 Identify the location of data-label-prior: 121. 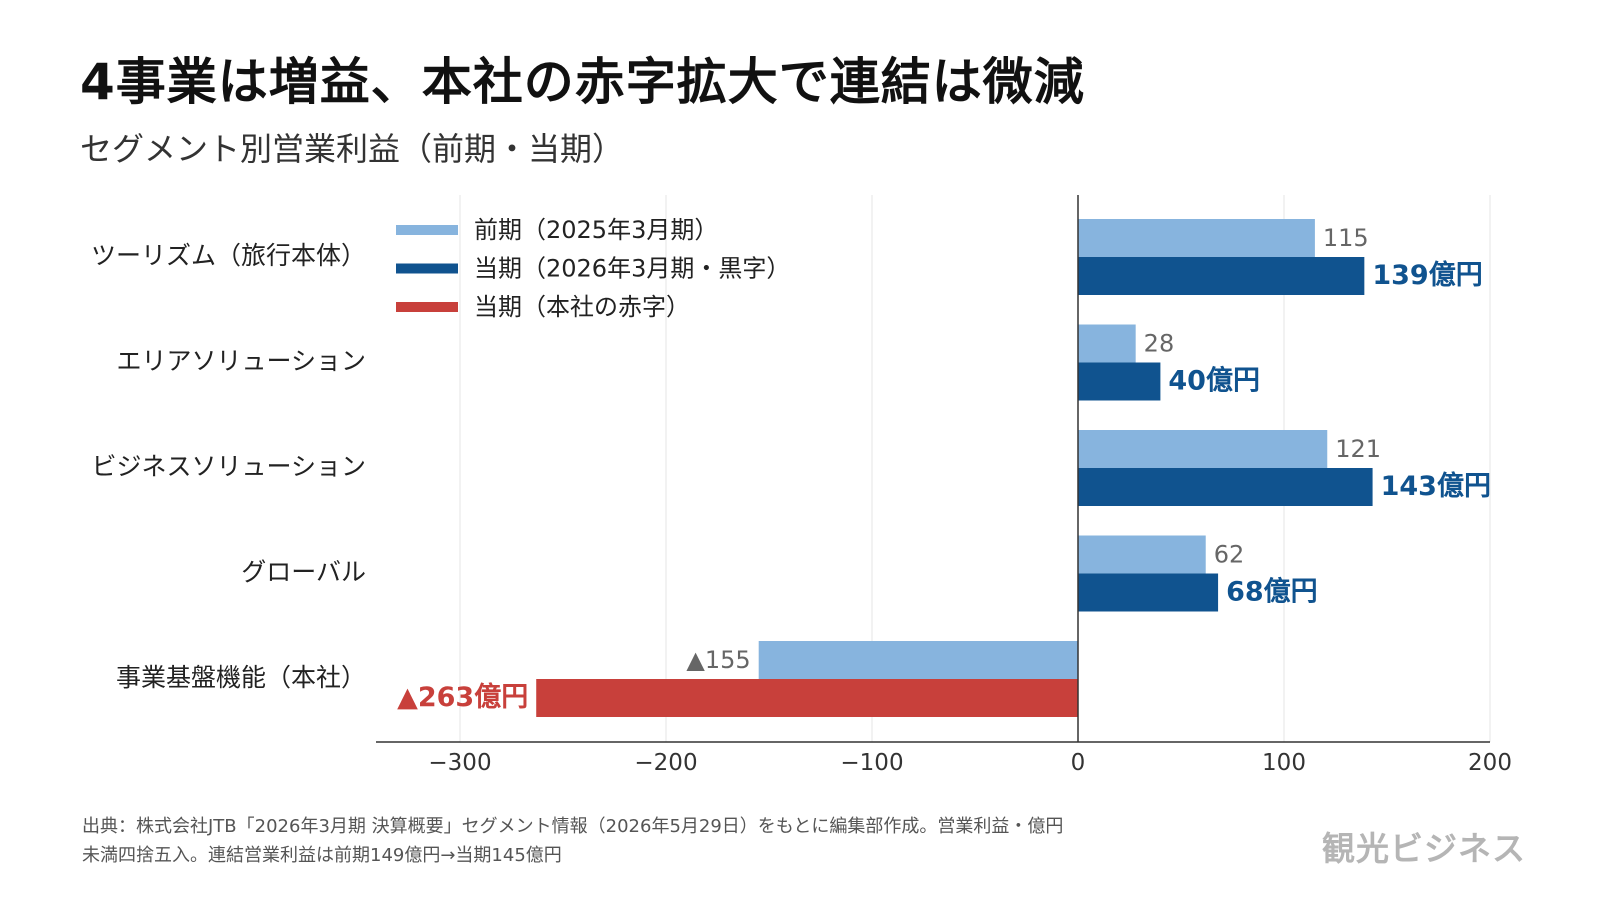
(1358, 449).